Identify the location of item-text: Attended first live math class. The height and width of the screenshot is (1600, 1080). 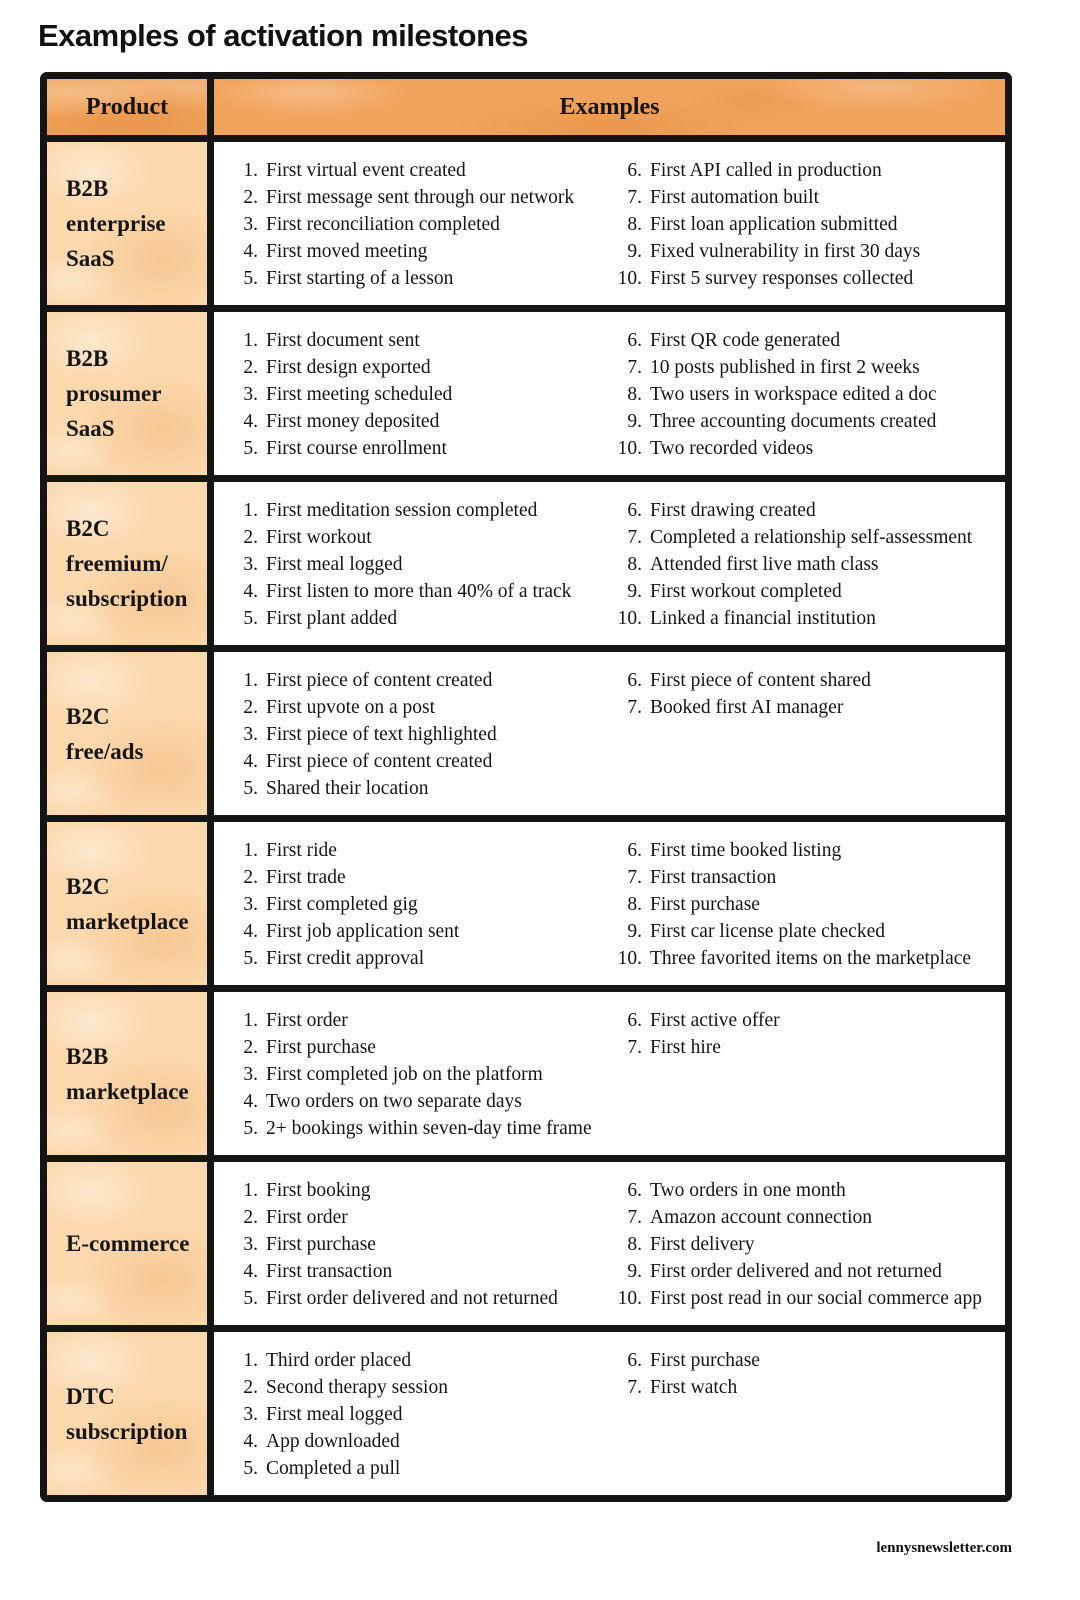
(764, 564).